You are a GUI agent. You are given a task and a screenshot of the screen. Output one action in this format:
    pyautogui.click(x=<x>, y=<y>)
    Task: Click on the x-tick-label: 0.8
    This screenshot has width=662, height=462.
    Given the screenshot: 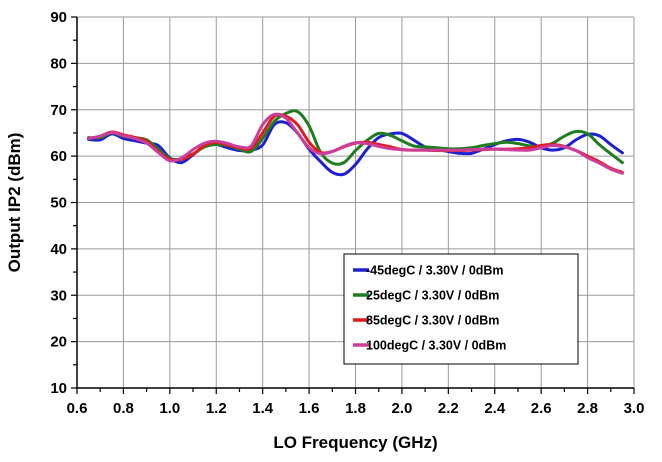 What is the action you would take?
    pyautogui.click(x=123, y=408)
    